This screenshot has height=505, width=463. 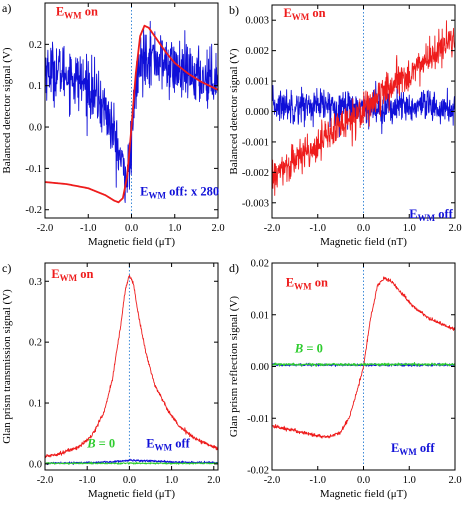 I want to click on y-tick-label: -0.01, so click(x=258, y=419).